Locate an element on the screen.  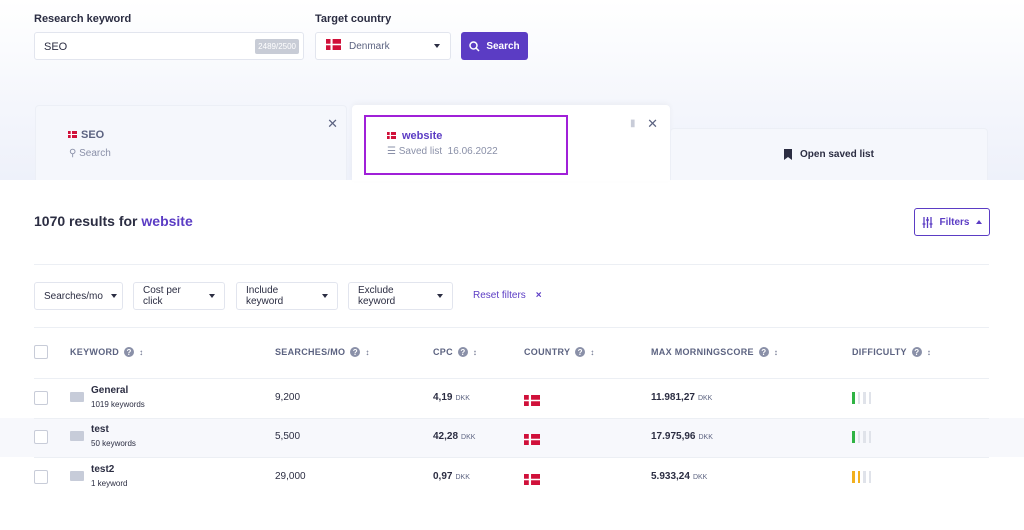
tab: Open saved list is located at coordinates (829, 154).